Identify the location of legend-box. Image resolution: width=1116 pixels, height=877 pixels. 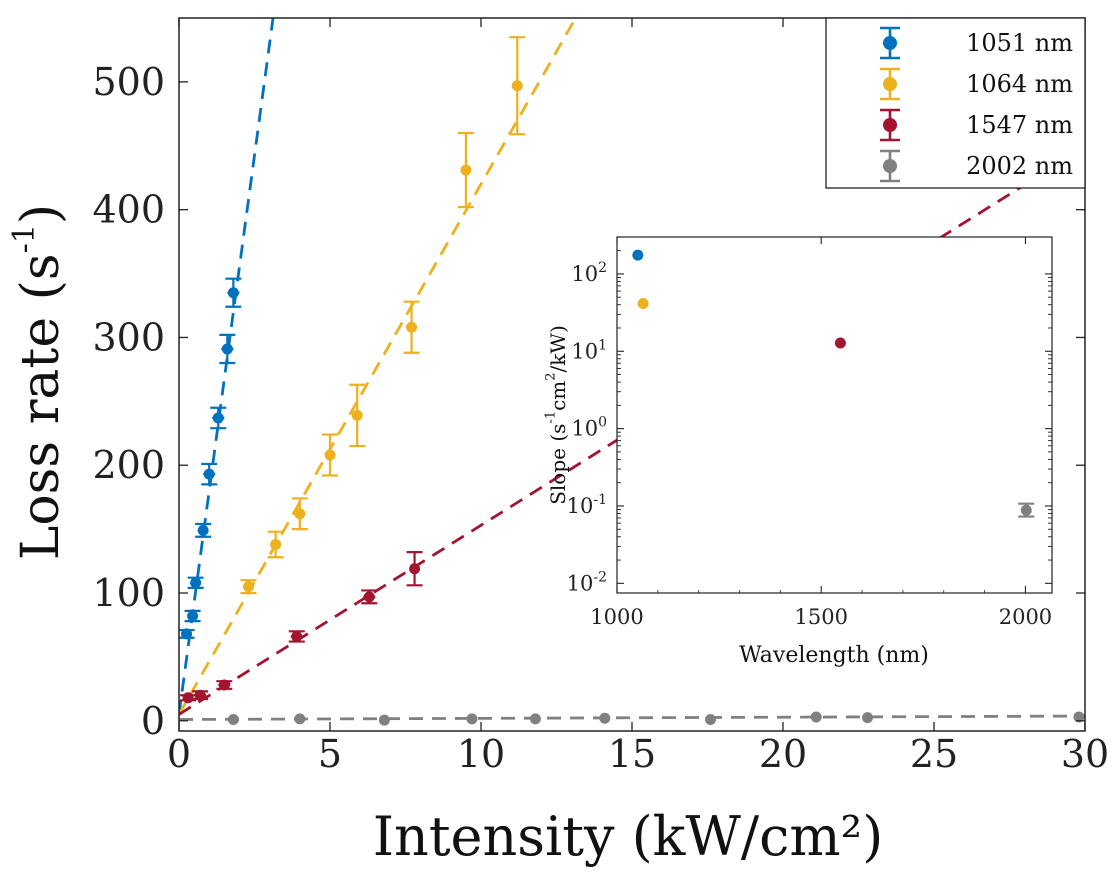
(955, 103).